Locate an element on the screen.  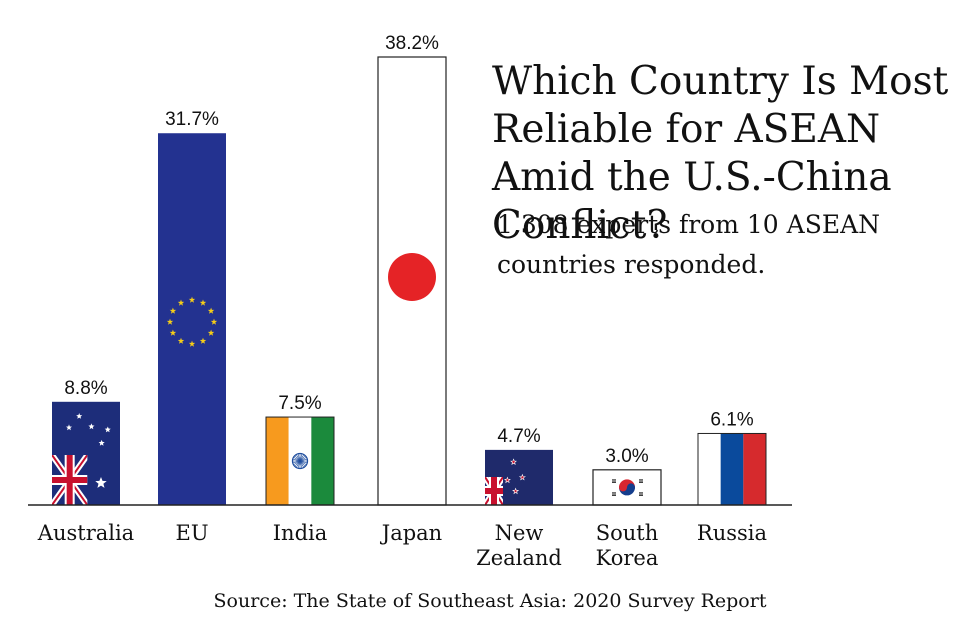
value-label-australia: 8.8% is located at coordinates (85, 388).